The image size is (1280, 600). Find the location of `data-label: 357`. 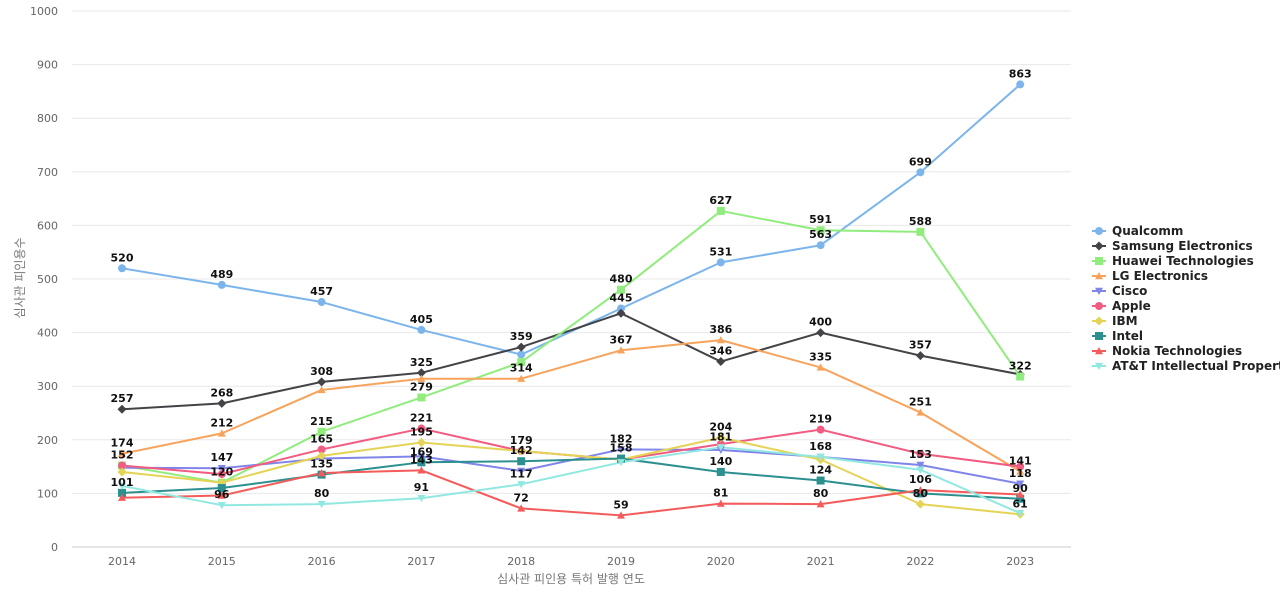

data-label: 357 is located at coordinates (920, 345).